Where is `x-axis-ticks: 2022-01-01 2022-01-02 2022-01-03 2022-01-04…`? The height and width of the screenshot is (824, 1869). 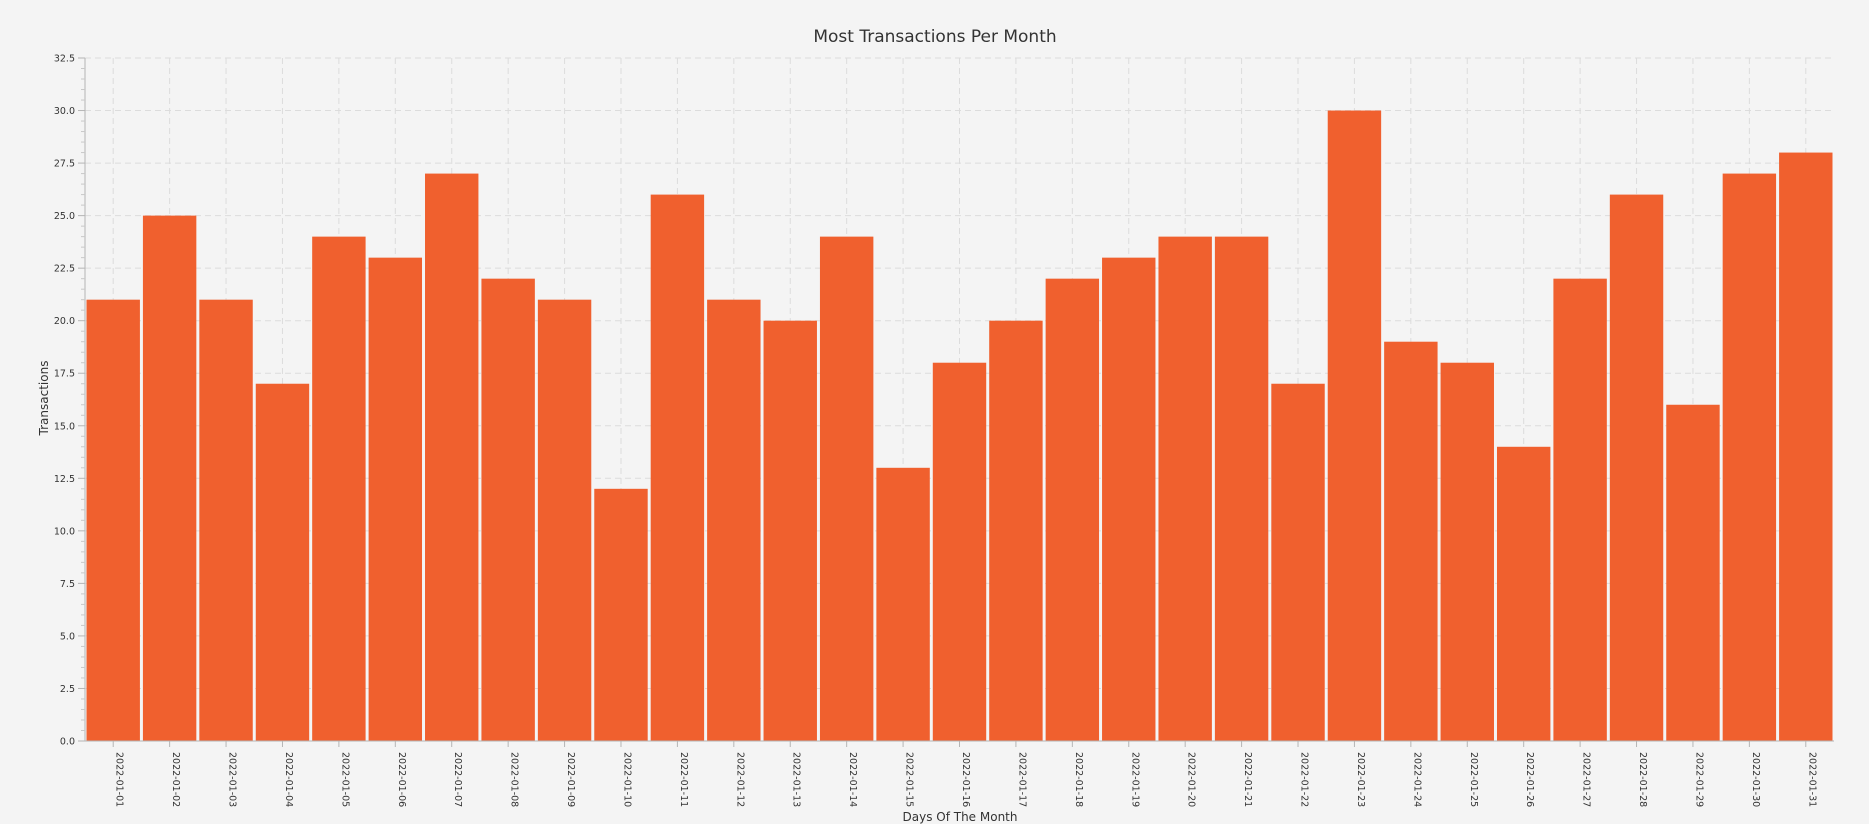 x-axis-ticks: 2022-01-01 2022-01-02 2022-01-03 2022-01-04… is located at coordinates (964, 774).